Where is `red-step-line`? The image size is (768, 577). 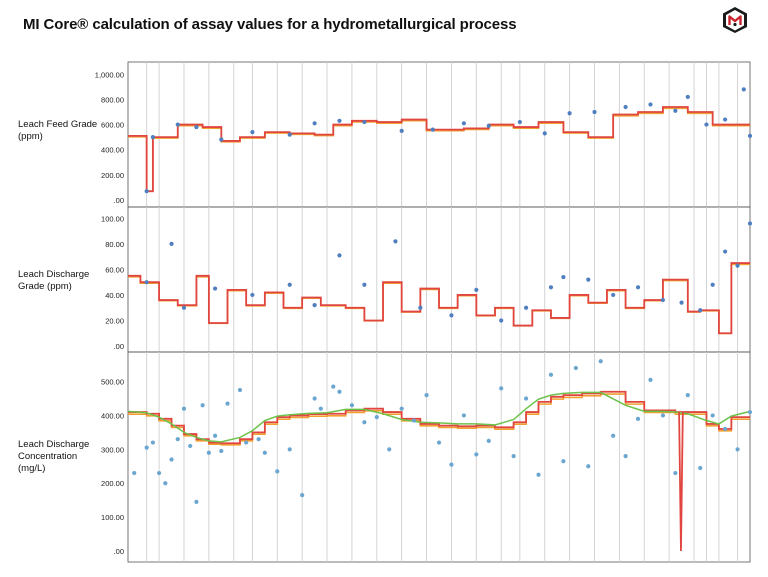
red-step-line is located at coordinates (439, 298).